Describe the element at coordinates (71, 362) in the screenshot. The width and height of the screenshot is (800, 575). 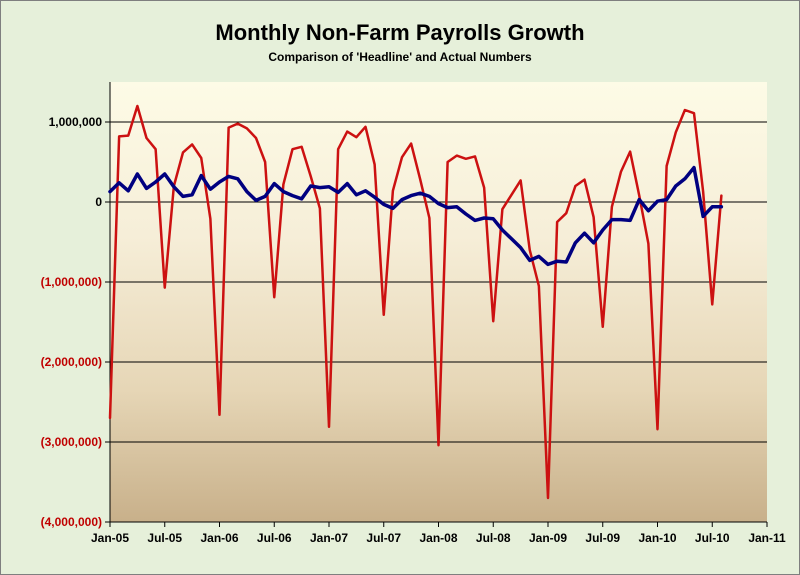
I see `y-tick-label: (2,000,000)` at that location.